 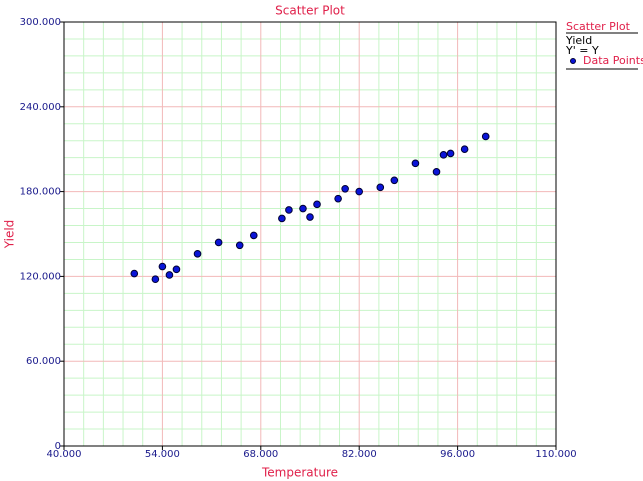 I want to click on y-tick-label: 240.000, so click(x=40, y=107).